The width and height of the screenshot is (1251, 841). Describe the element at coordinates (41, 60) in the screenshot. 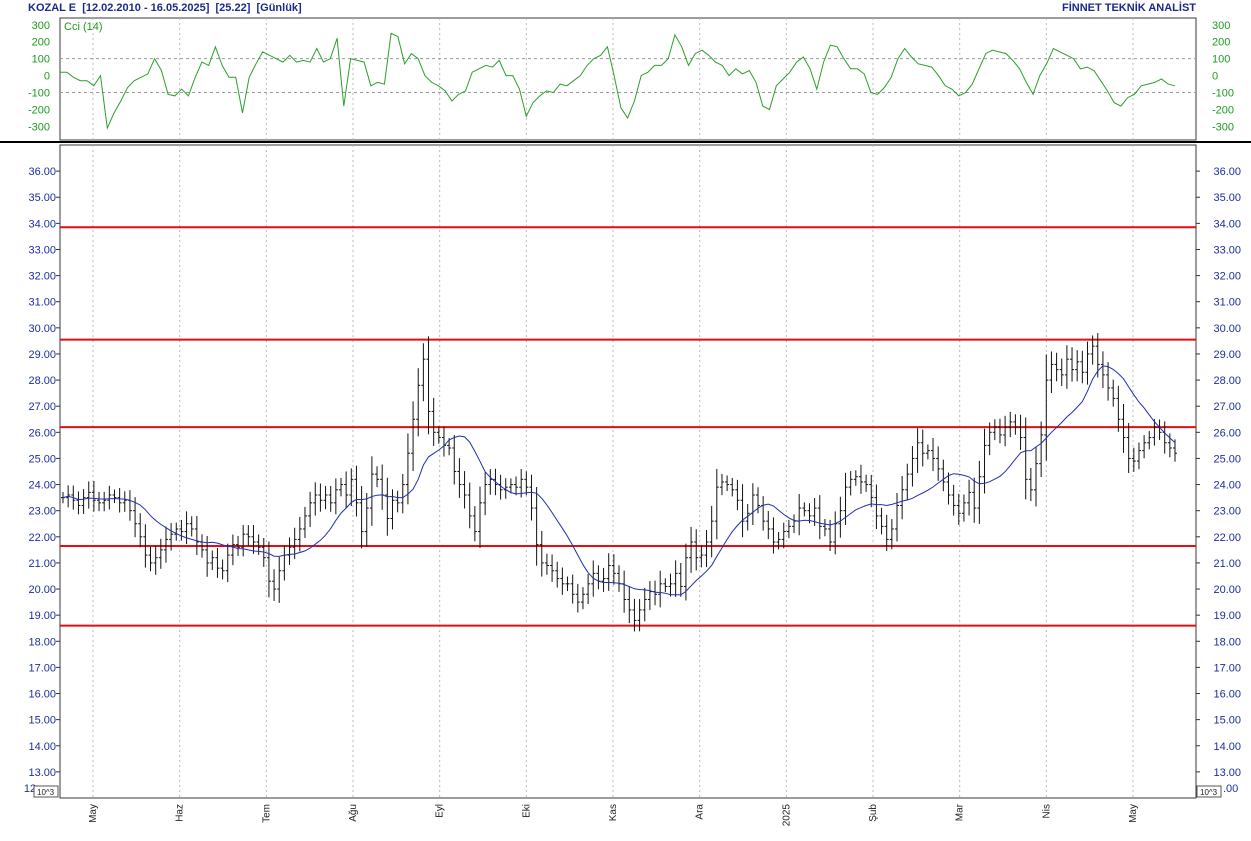

I see `cci-axis-tick-left: 100` at that location.